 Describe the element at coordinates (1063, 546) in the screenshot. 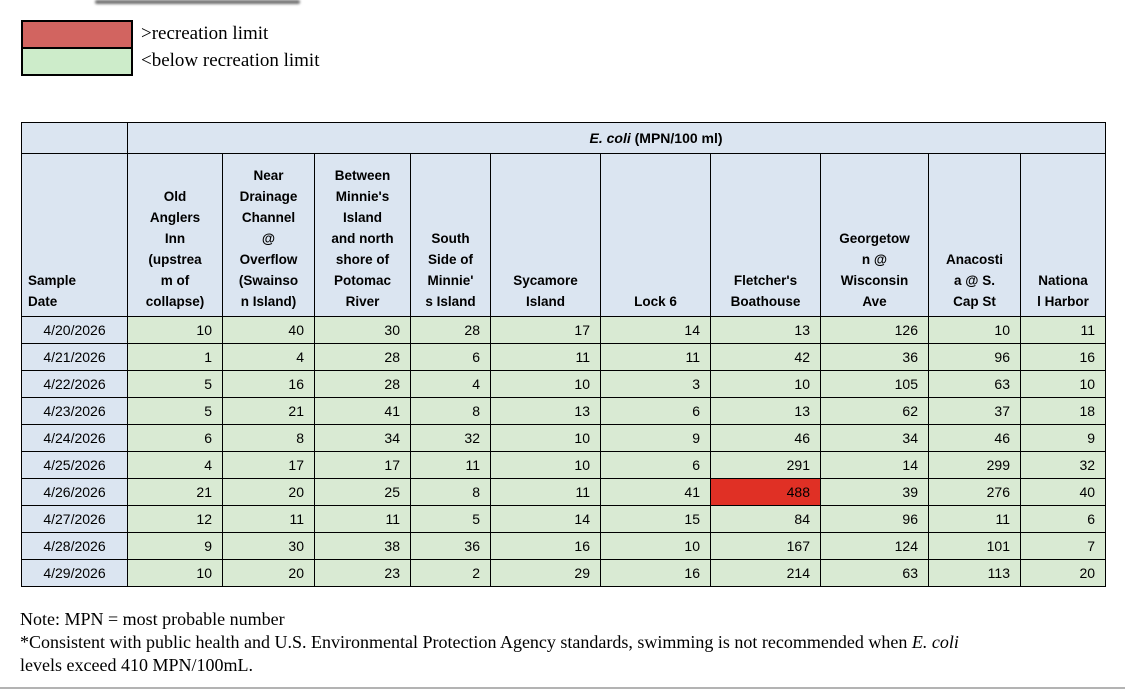

I see `value-cell: 7` at that location.